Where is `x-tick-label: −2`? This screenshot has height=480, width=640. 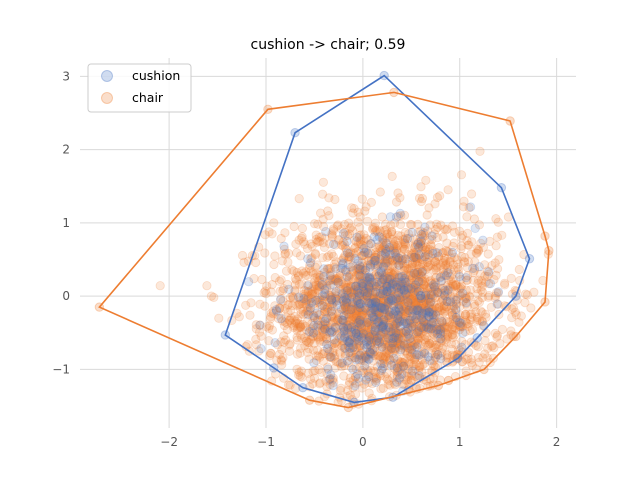 x-tick-label: −2 is located at coordinates (169, 442).